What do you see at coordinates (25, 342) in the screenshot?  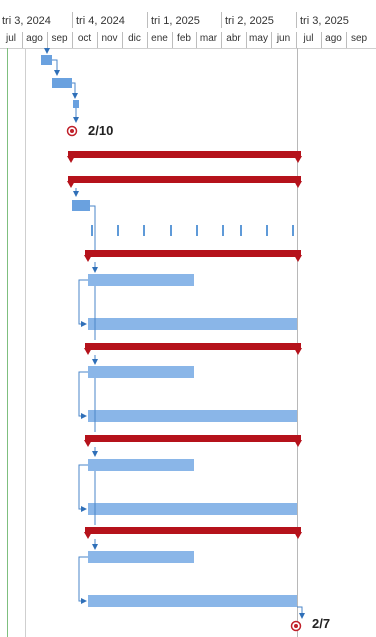 I see `gridline` at bounding box center [25, 342].